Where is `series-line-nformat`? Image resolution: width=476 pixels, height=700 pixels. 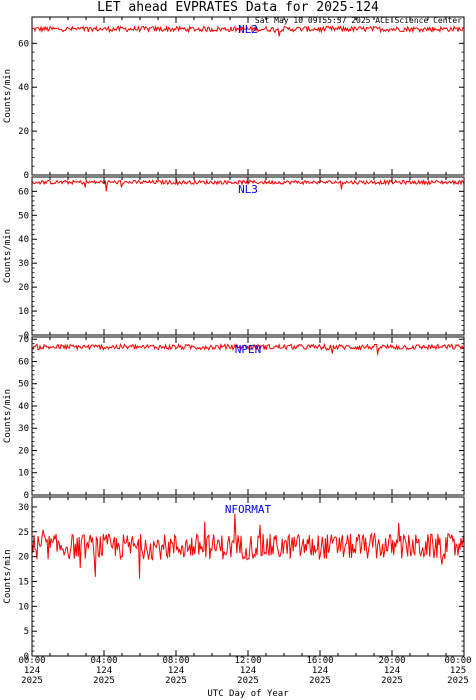 series-line-nformat is located at coordinates (248, 546).